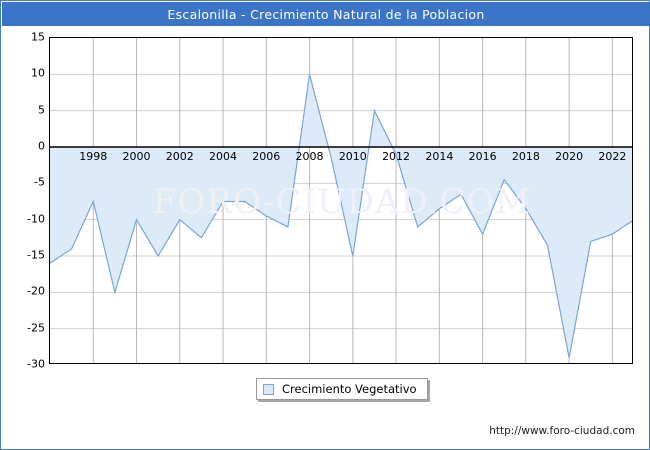  Describe the element at coordinates (36, 255) in the screenshot. I see `y-axis-tick-label: -15` at that location.